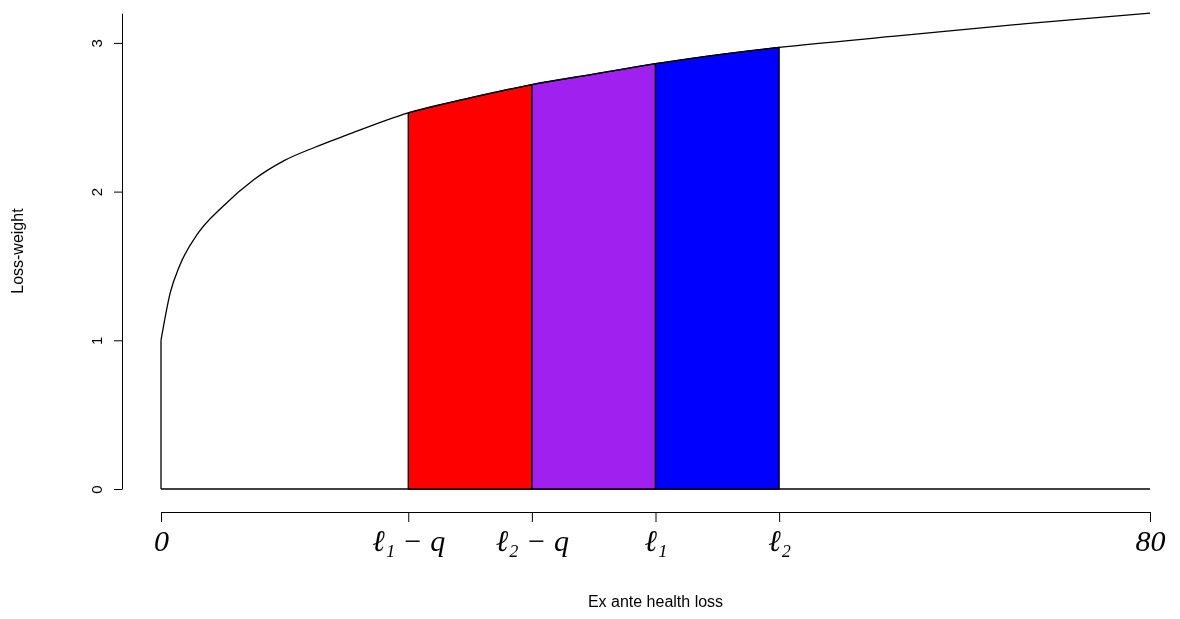  I want to click on x-tick-label: 80, so click(1150, 540).